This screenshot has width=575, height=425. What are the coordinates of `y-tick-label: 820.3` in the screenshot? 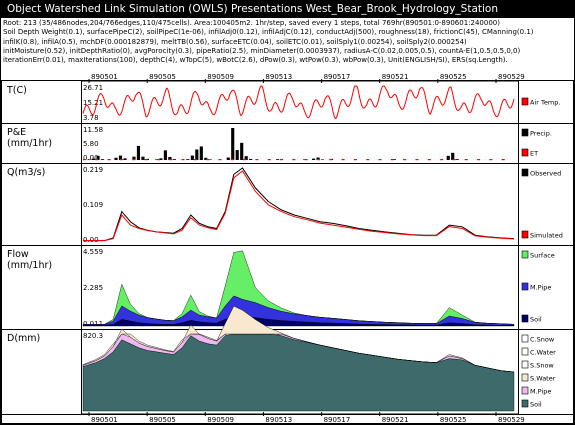 It's located at (93, 336).